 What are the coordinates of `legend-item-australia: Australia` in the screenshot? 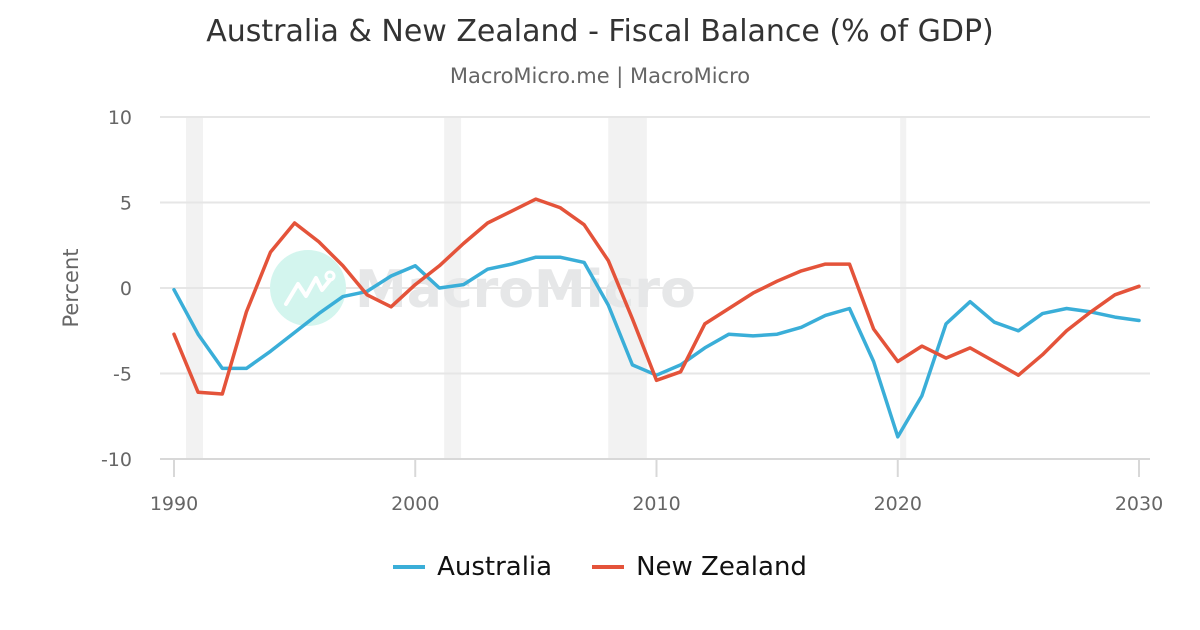 It's located at (472, 567).